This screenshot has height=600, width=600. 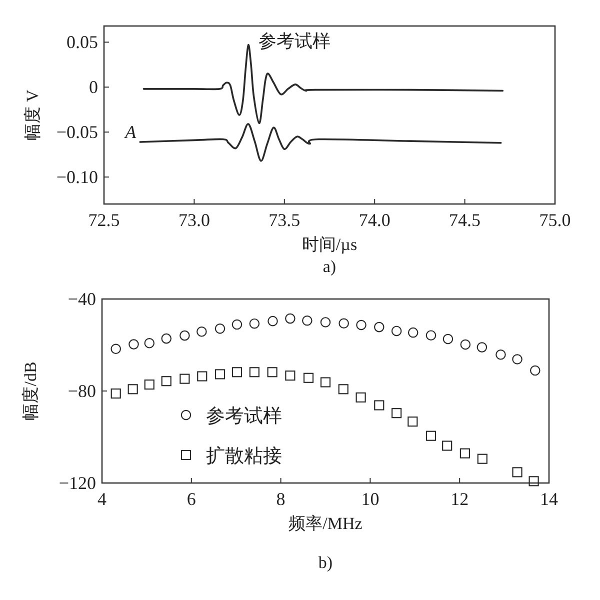 I want to click on text: a), so click(x=329, y=266).